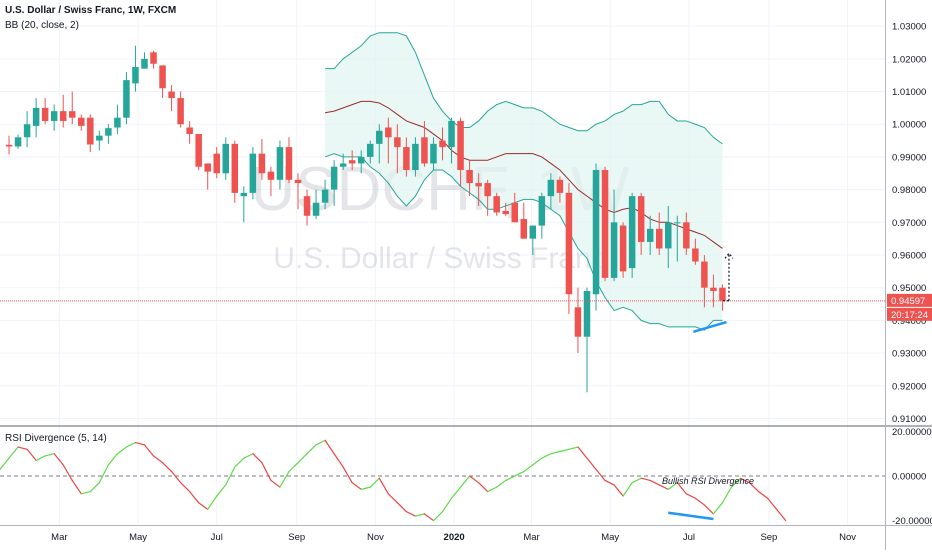 The width and height of the screenshot is (932, 555). I want to click on indicator-label: BB (20, close, 2), so click(42, 25).